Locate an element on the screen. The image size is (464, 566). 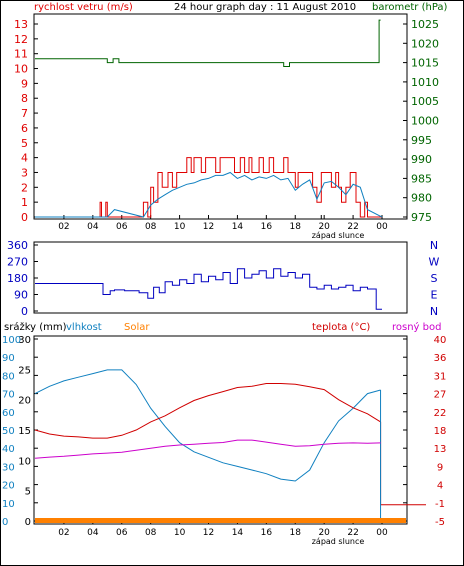
temperature-panel-xtick-label: 10 is located at coordinates (180, 533).